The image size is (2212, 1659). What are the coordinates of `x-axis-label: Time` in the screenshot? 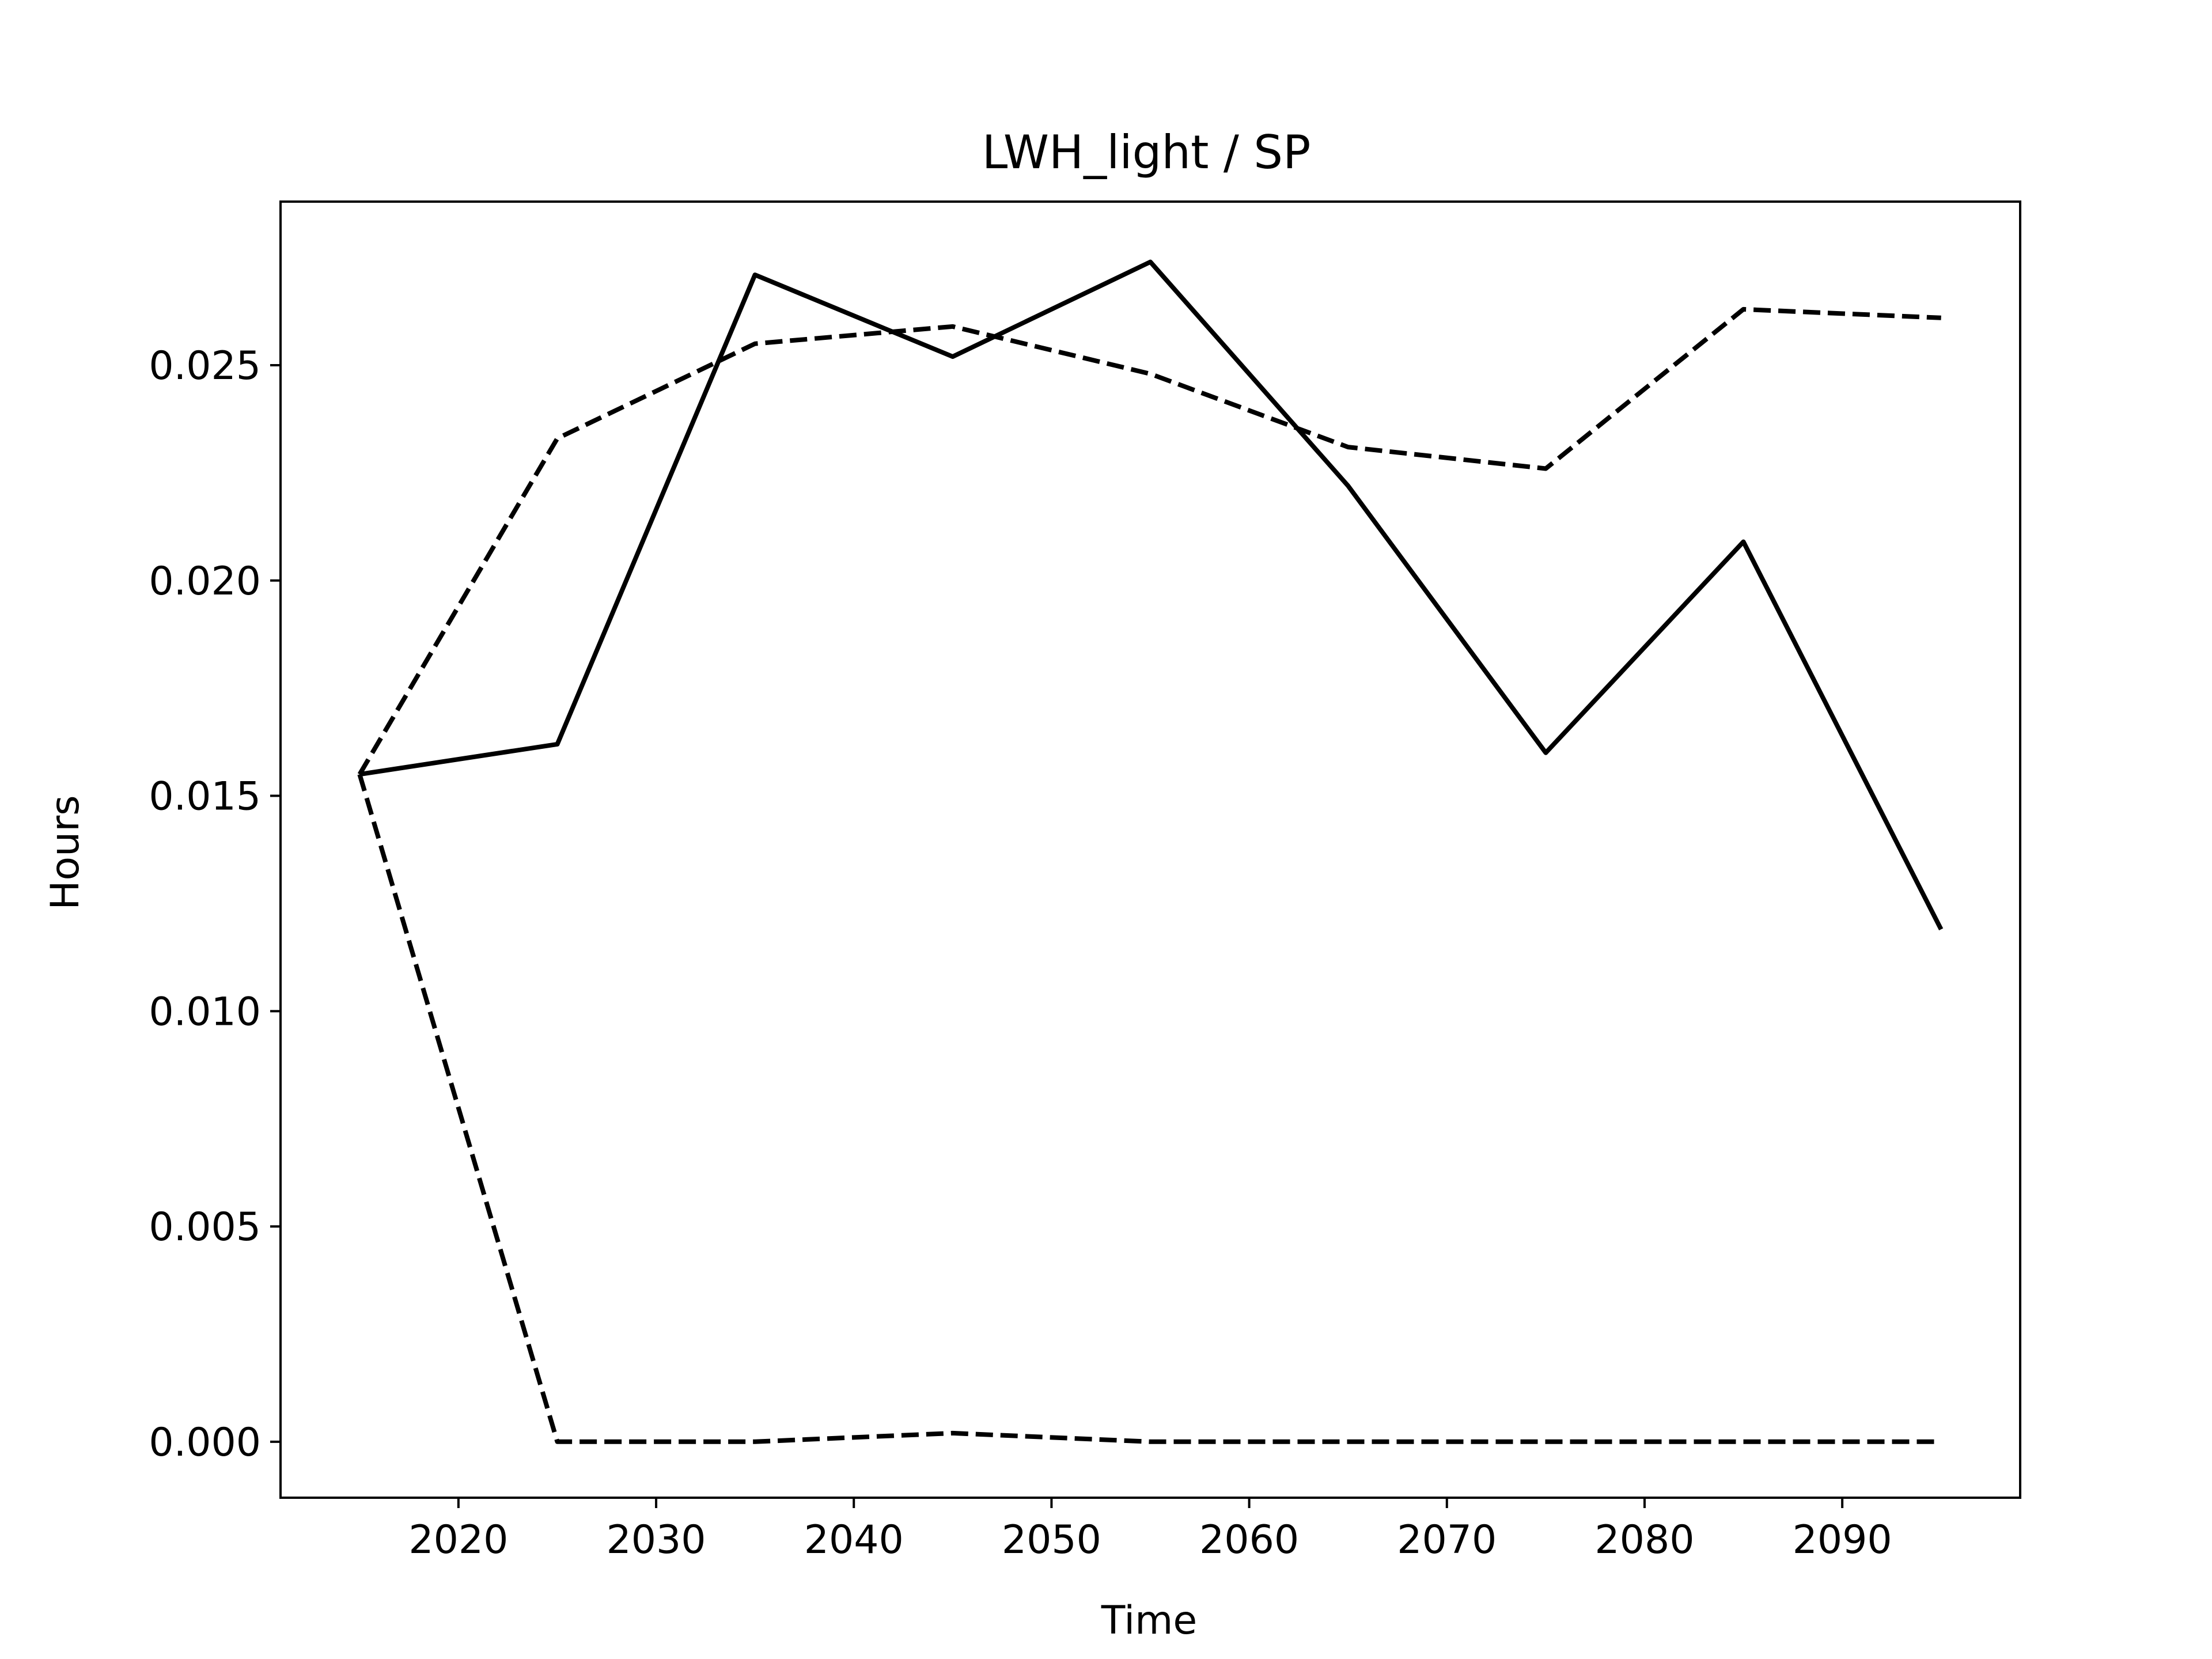 It's located at (1149, 1620).